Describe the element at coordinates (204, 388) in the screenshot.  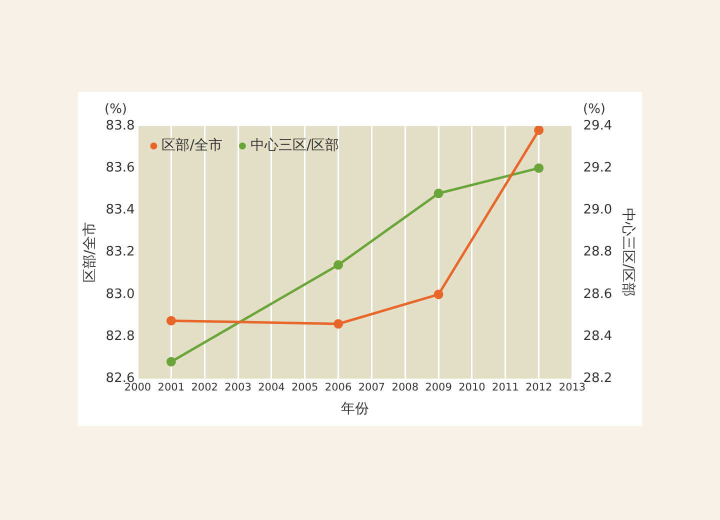
I see `x-tick-label: 2002` at that location.